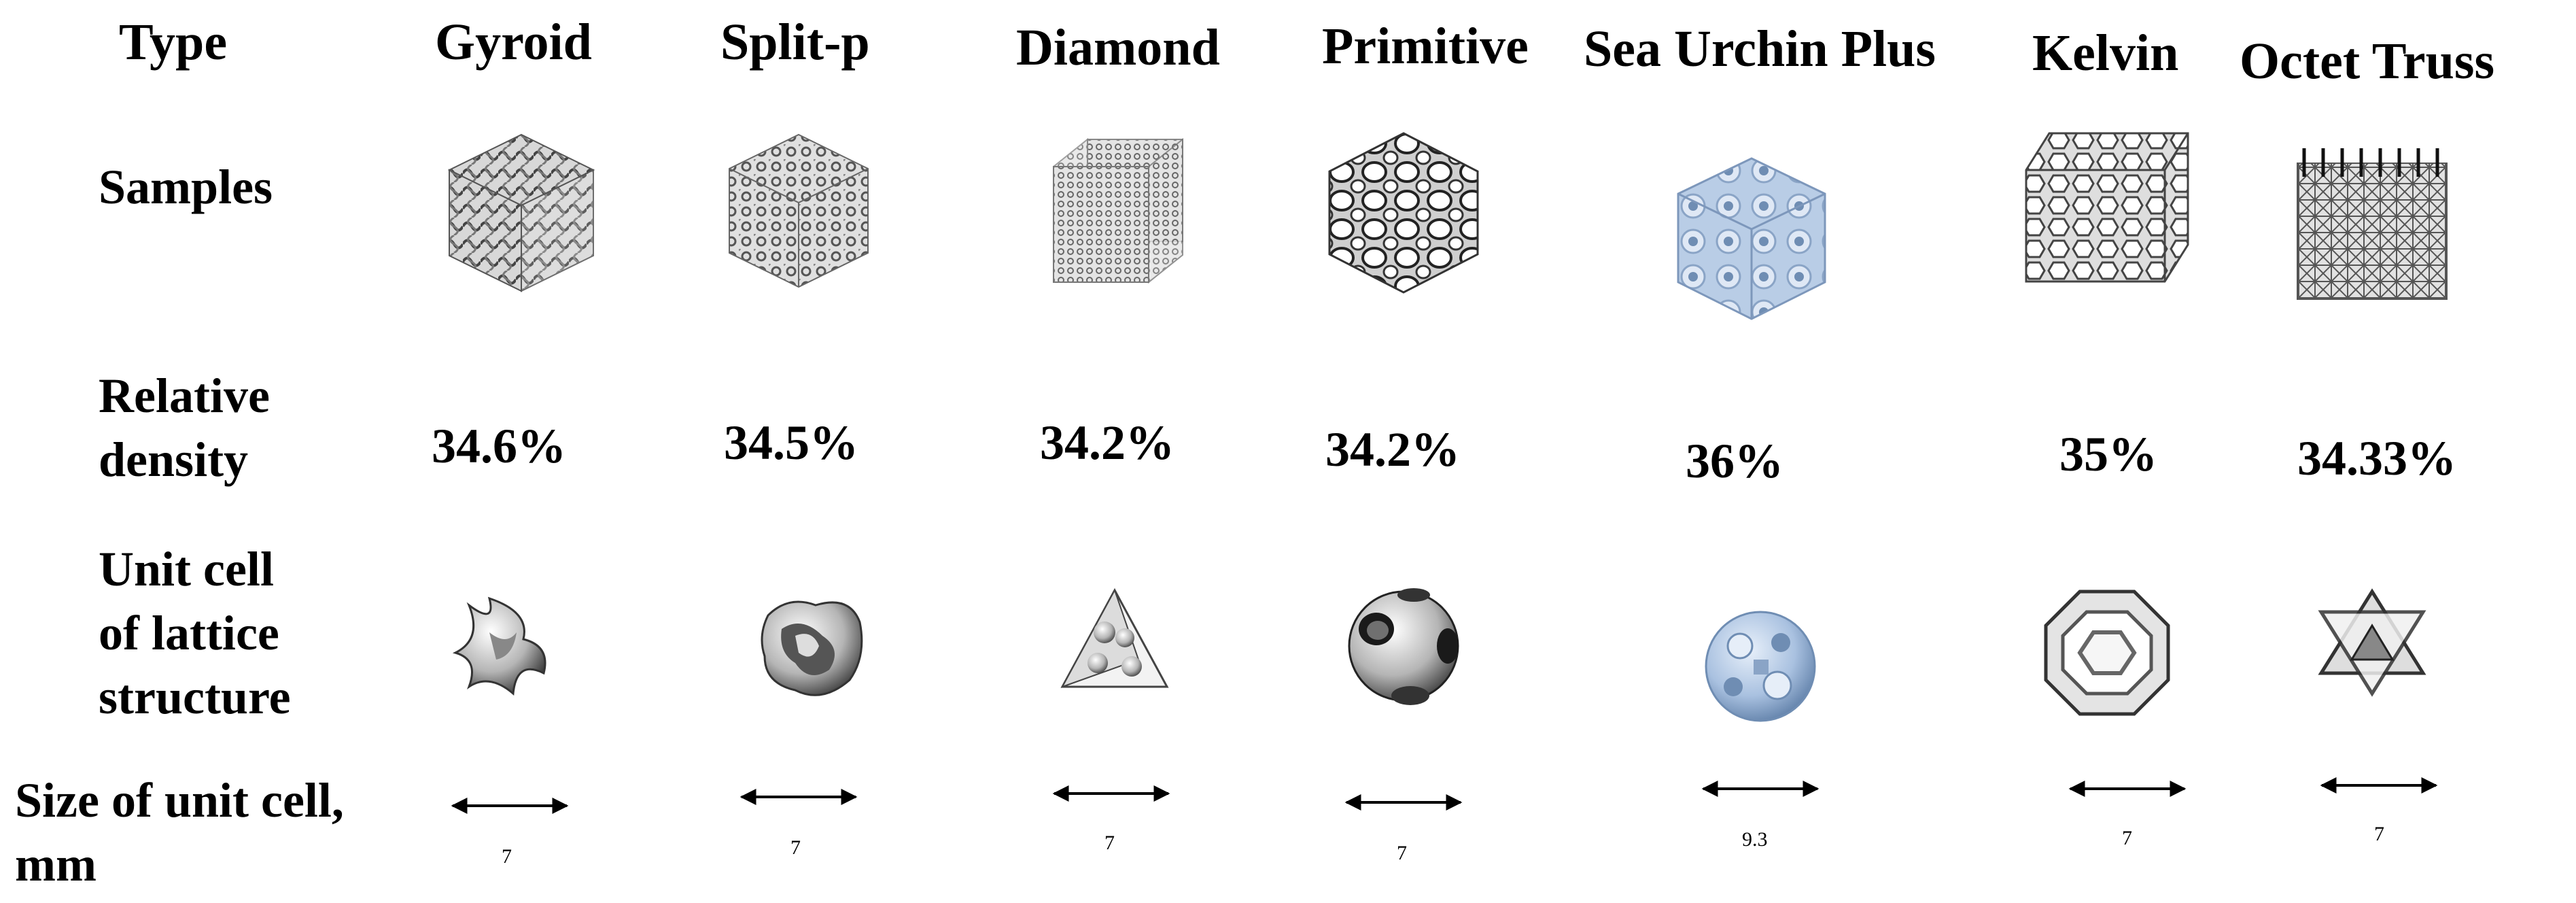 Image resolution: width=2576 pixels, height=903 pixels. What do you see at coordinates (521, 212) in the screenshot?
I see `gyroid-sample-cube` at bounding box center [521, 212].